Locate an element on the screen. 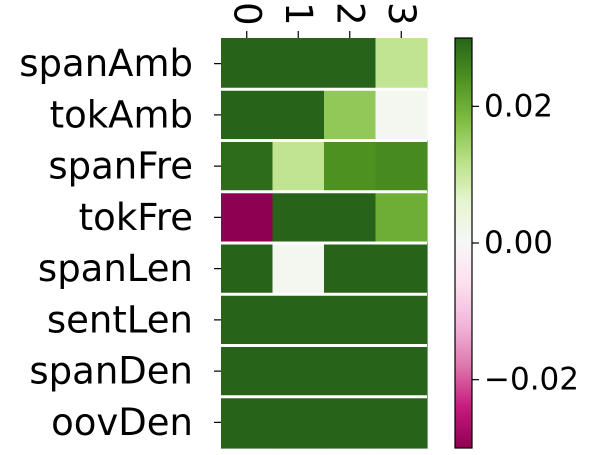 The height and width of the screenshot is (455, 590). colorbar-gradient is located at coordinates (463, 243).